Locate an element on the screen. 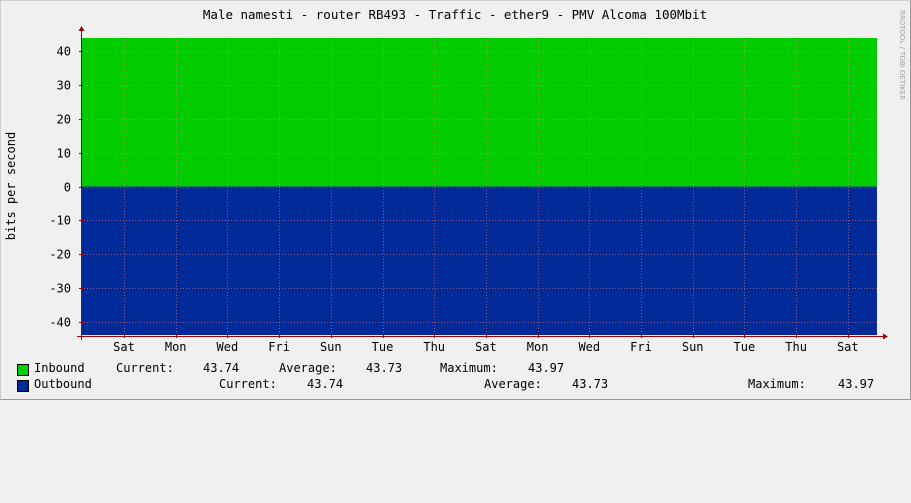 The width and height of the screenshot is (911, 503). y-axis-label: bits per second is located at coordinates (11, 186).